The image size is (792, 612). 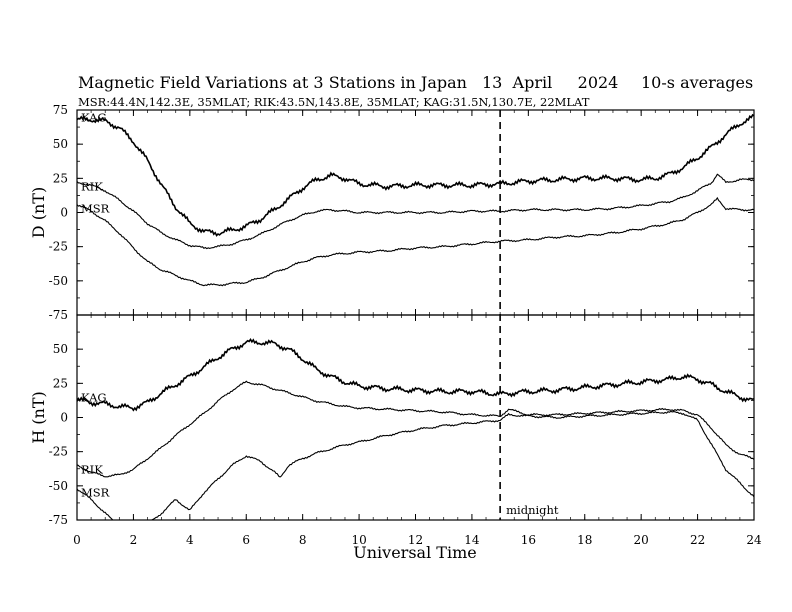 What do you see at coordinates (754, 540) in the screenshot?
I see `x-tick-label: 24` at bounding box center [754, 540].